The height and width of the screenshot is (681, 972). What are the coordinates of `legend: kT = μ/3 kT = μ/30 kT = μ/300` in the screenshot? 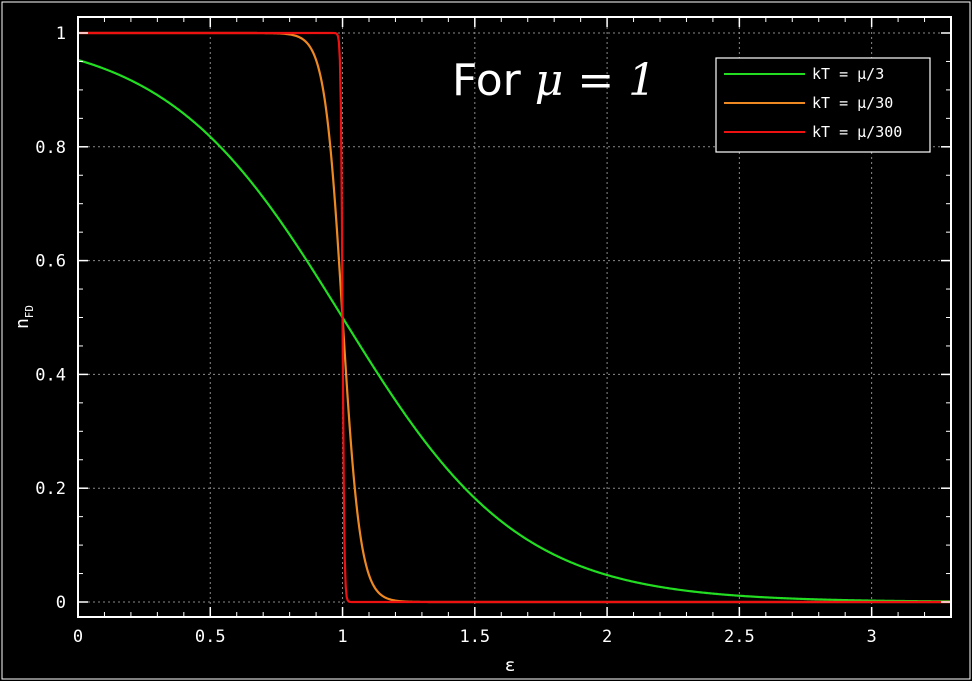 It's located at (823, 105).